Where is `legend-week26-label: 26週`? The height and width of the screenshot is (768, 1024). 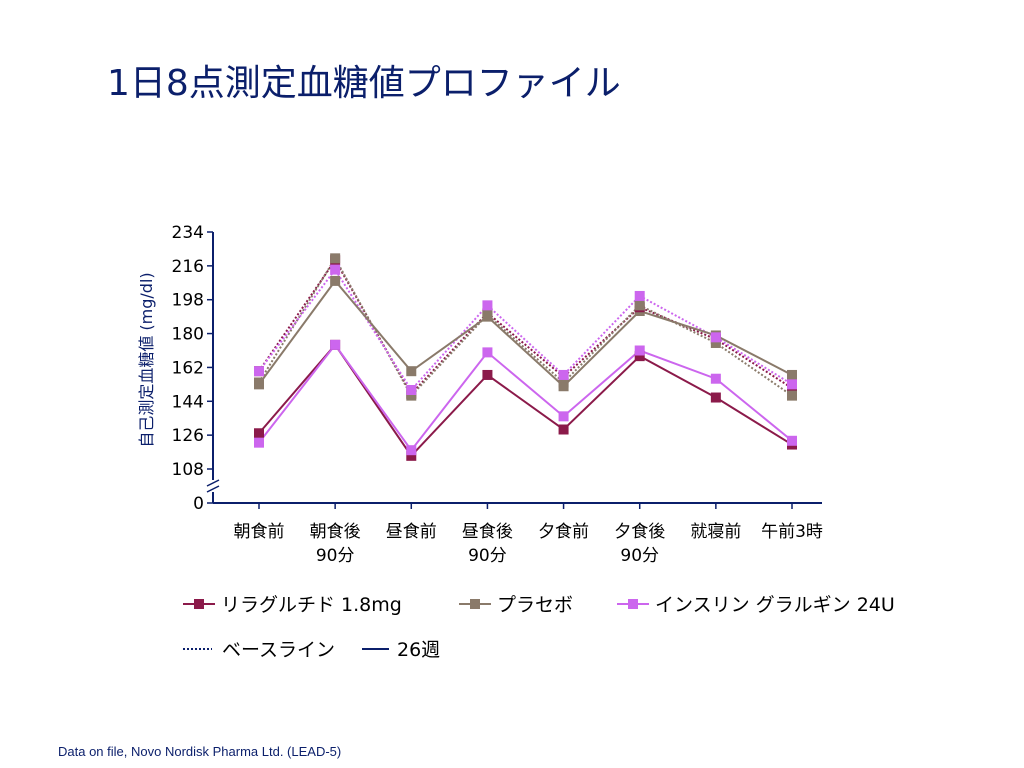 legend-week26-label: 26週 is located at coordinates (418, 650).